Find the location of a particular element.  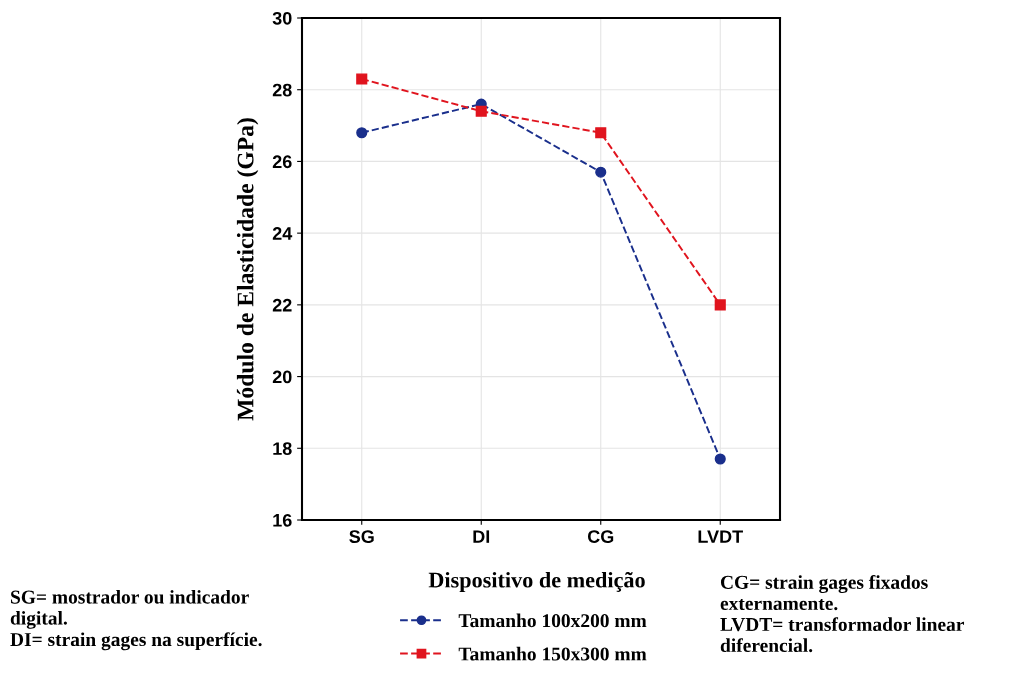

y-tick-label: 16 is located at coordinates (282, 520).